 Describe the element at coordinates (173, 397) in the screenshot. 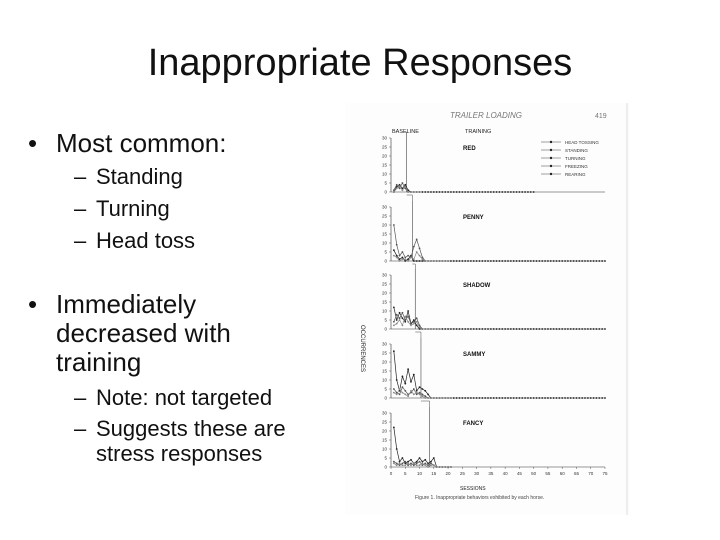

I see `sub-bullet: – Note: not targeted` at that location.